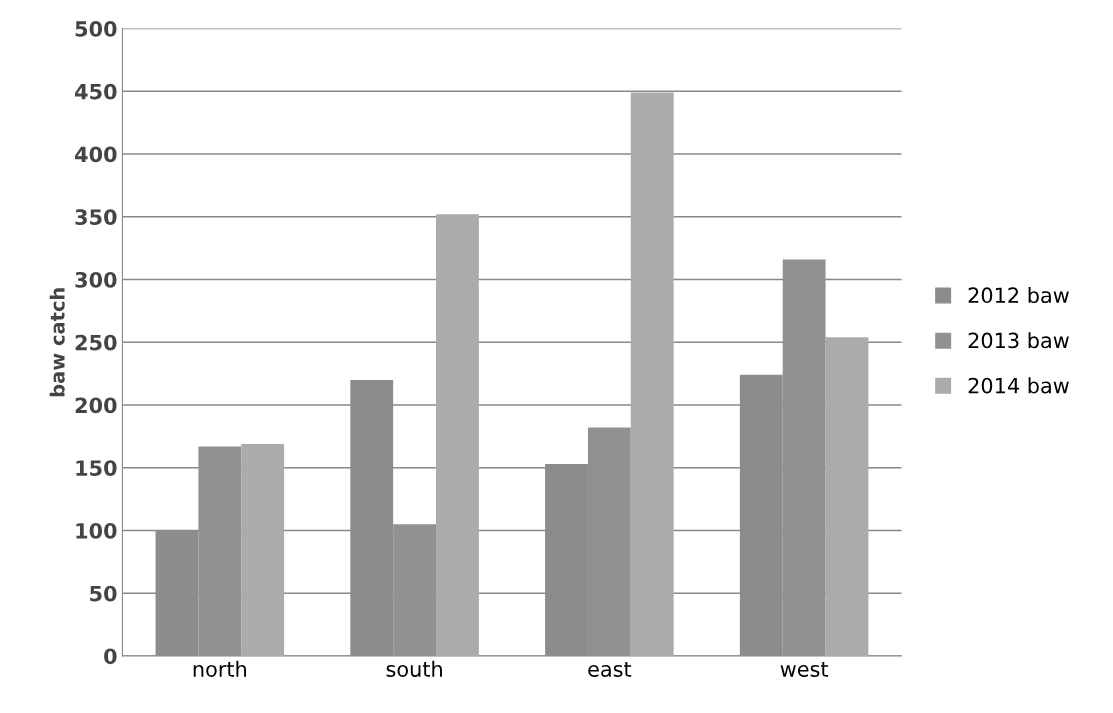 The image size is (1113, 713). Describe the element at coordinates (103, 593) in the screenshot. I see `y-tick-label: 50` at that location.